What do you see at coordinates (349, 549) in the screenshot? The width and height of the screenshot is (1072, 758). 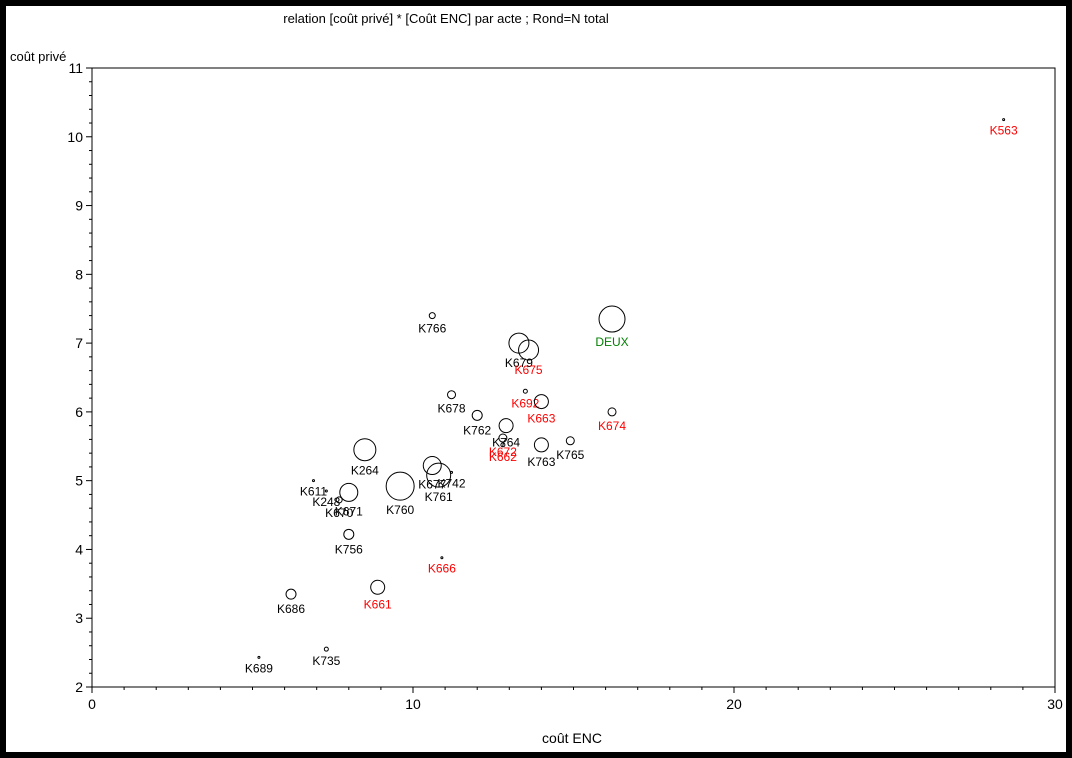 I see `point-label: K756` at bounding box center [349, 549].